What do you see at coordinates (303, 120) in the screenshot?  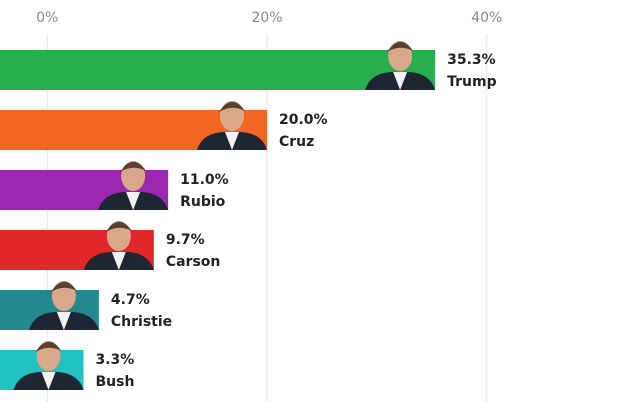 I see `value-label: 20.0%` at bounding box center [303, 120].